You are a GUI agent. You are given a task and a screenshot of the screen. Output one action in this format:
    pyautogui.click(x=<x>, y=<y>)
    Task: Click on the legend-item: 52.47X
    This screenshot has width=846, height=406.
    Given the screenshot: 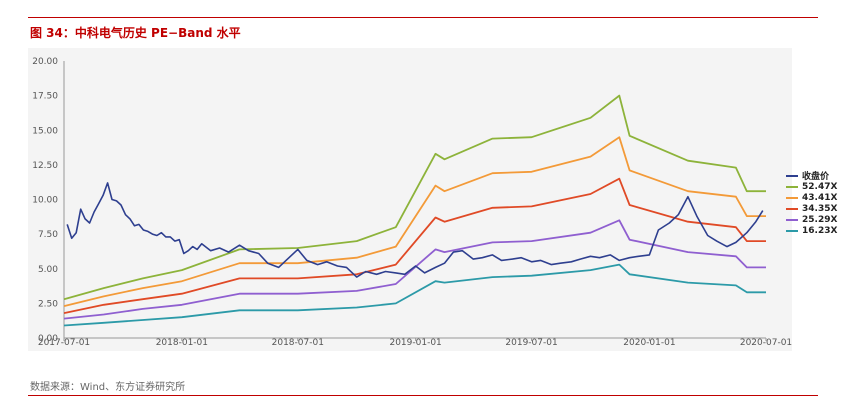 What is the action you would take?
    pyautogui.click(x=811, y=186)
    